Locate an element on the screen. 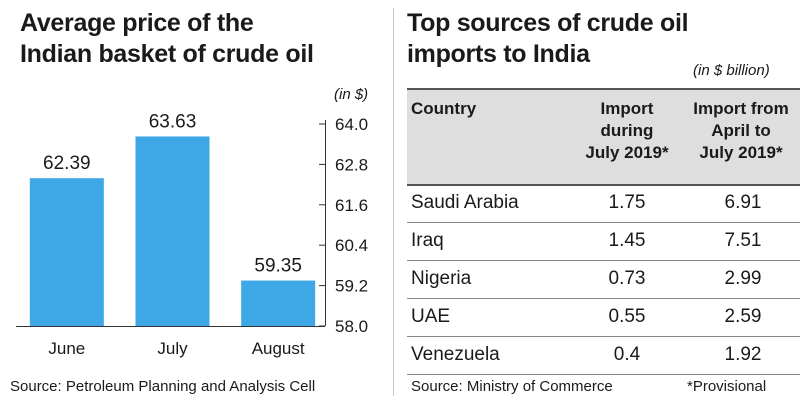 The image size is (810, 403). header-import-july: Import during July 2019* is located at coordinates (627, 131).